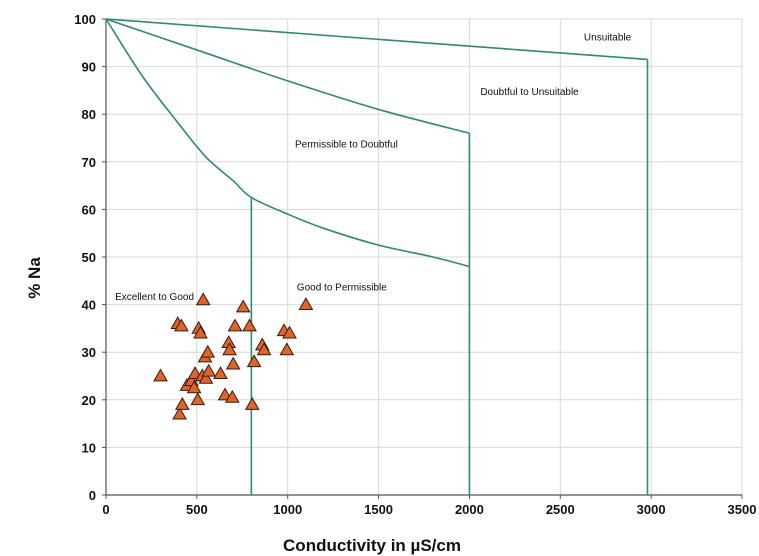  I want to click on x-axis-title: Conductivity in µS/cm, so click(372, 545).